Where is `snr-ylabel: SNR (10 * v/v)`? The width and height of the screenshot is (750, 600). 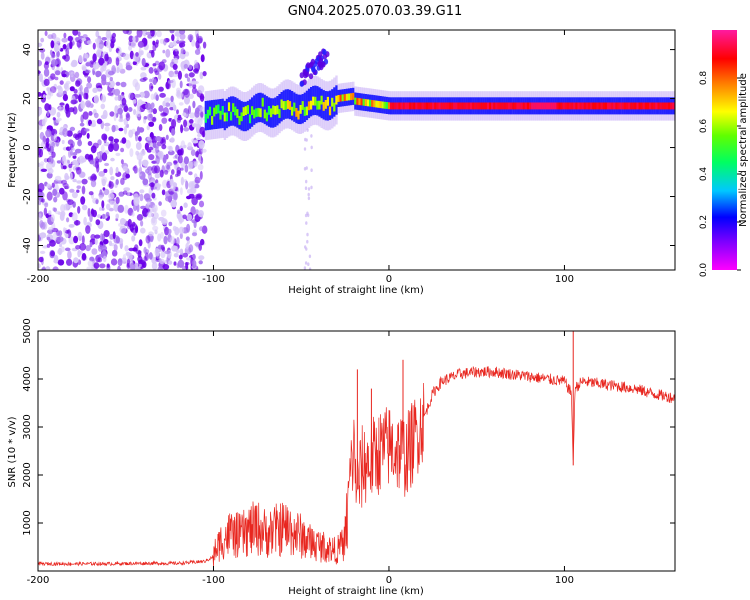
snr-ylabel: SNR (10 * v/v) is located at coordinates (12, 451).